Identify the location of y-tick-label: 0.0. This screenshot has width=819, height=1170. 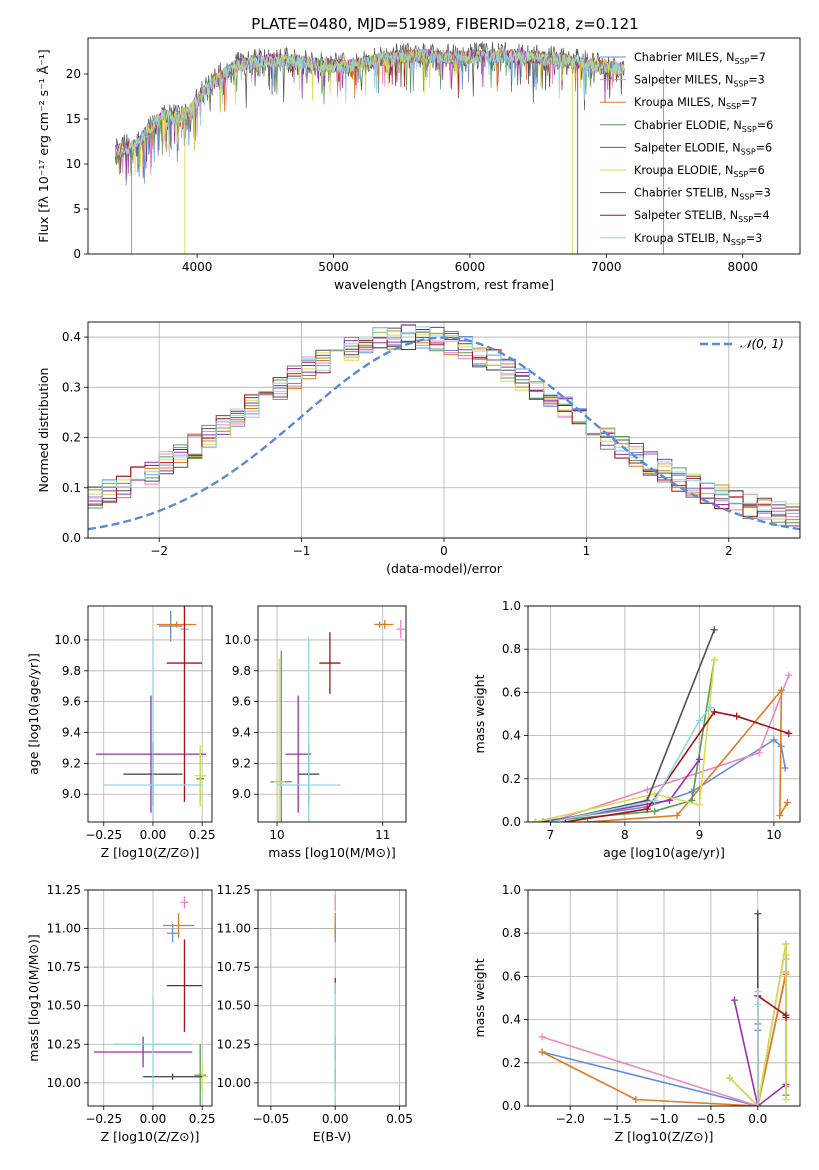
(71, 538).